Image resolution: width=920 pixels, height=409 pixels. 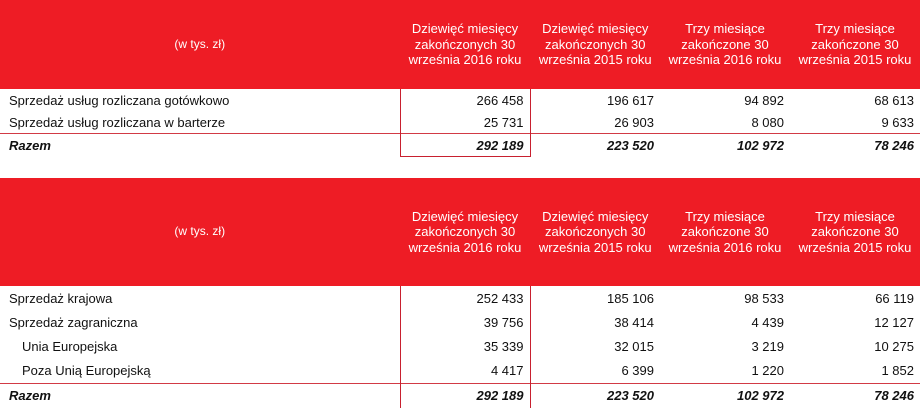 What do you see at coordinates (637, 371) in the screenshot?
I see `cell-9m-2015: 6 399` at bounding box center [637, 371].